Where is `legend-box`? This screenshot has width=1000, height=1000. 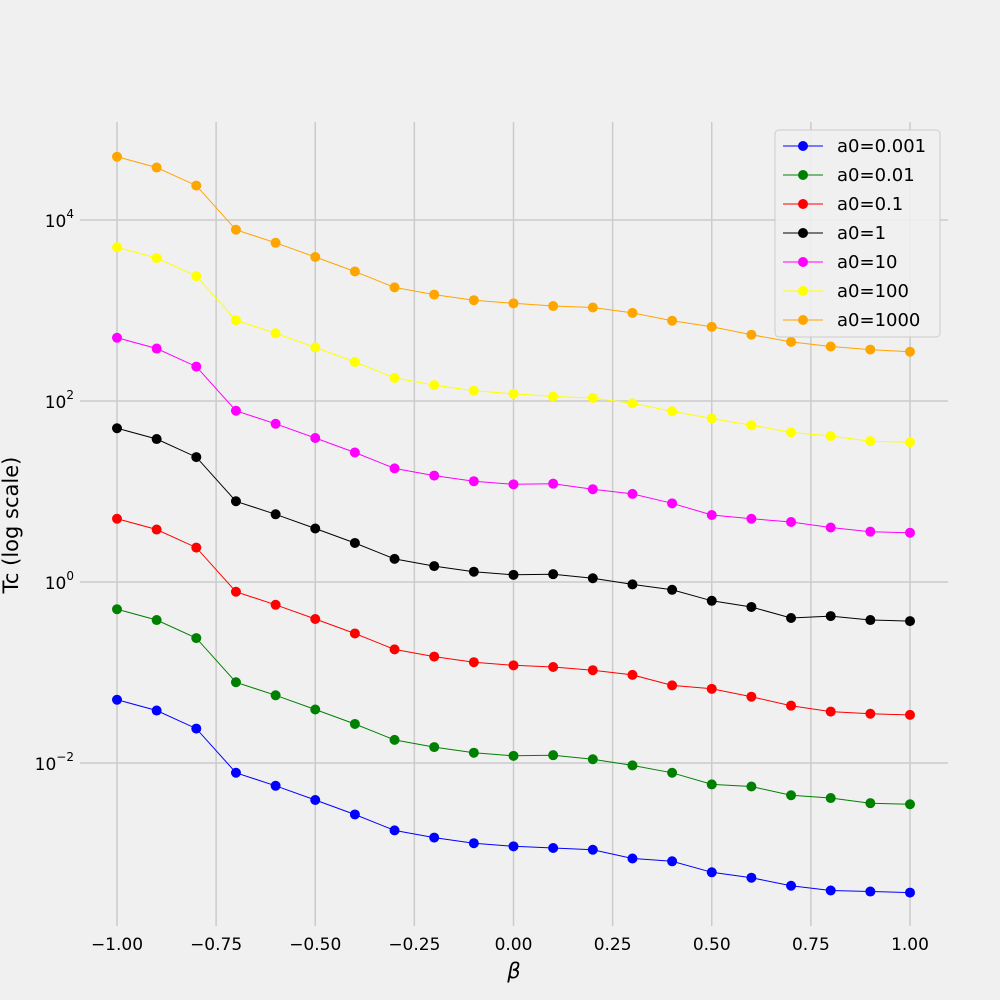 legend-box is located at coordinates (857, 233).